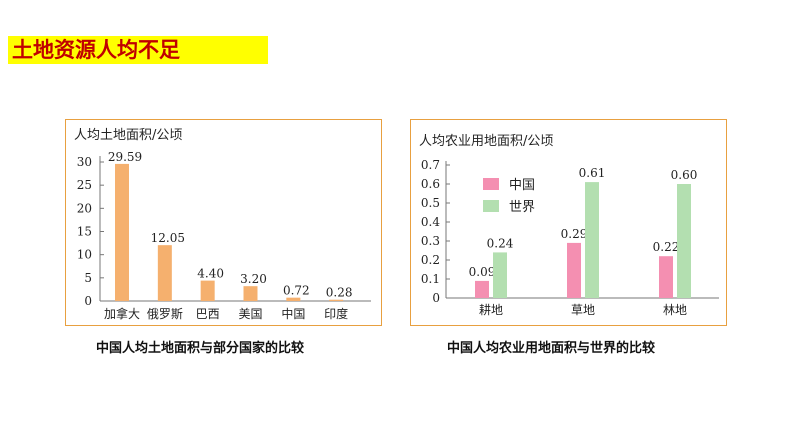 The width and height of the screenshot is (794, 447). I want to click on y-tick-label: 0.4, so click(430, 222).